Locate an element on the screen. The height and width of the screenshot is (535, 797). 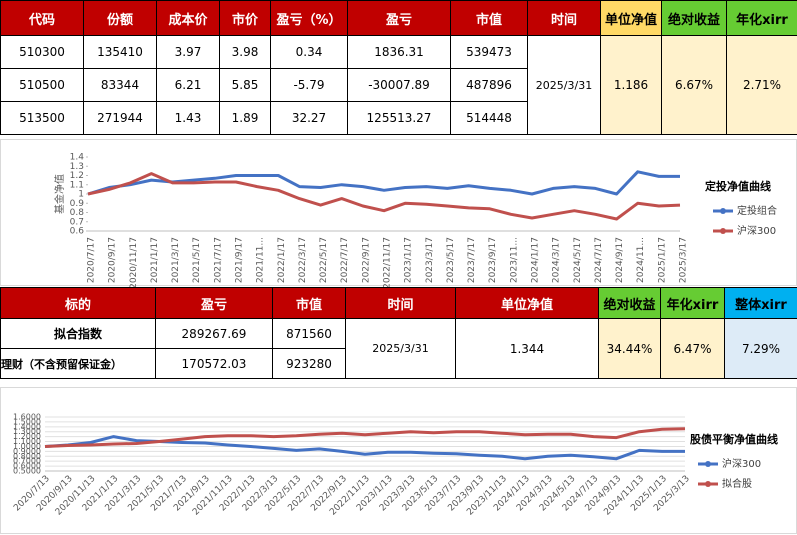
y-tick-label: 1.1 is located at coordinates (77, 185).